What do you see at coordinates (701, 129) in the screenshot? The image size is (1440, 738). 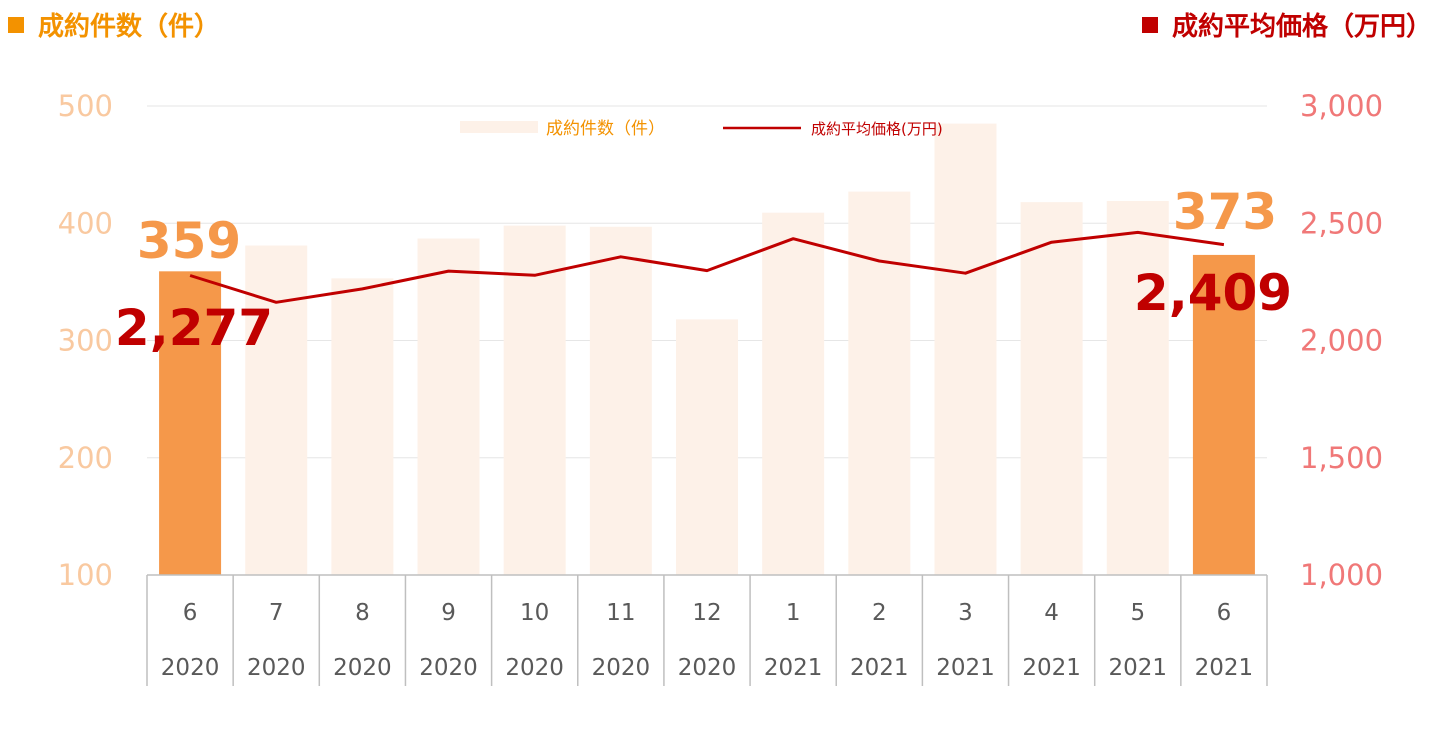 I see `legend: 成約件数（件） 成約平均価格(万円)` at bounding box center [701, 129].